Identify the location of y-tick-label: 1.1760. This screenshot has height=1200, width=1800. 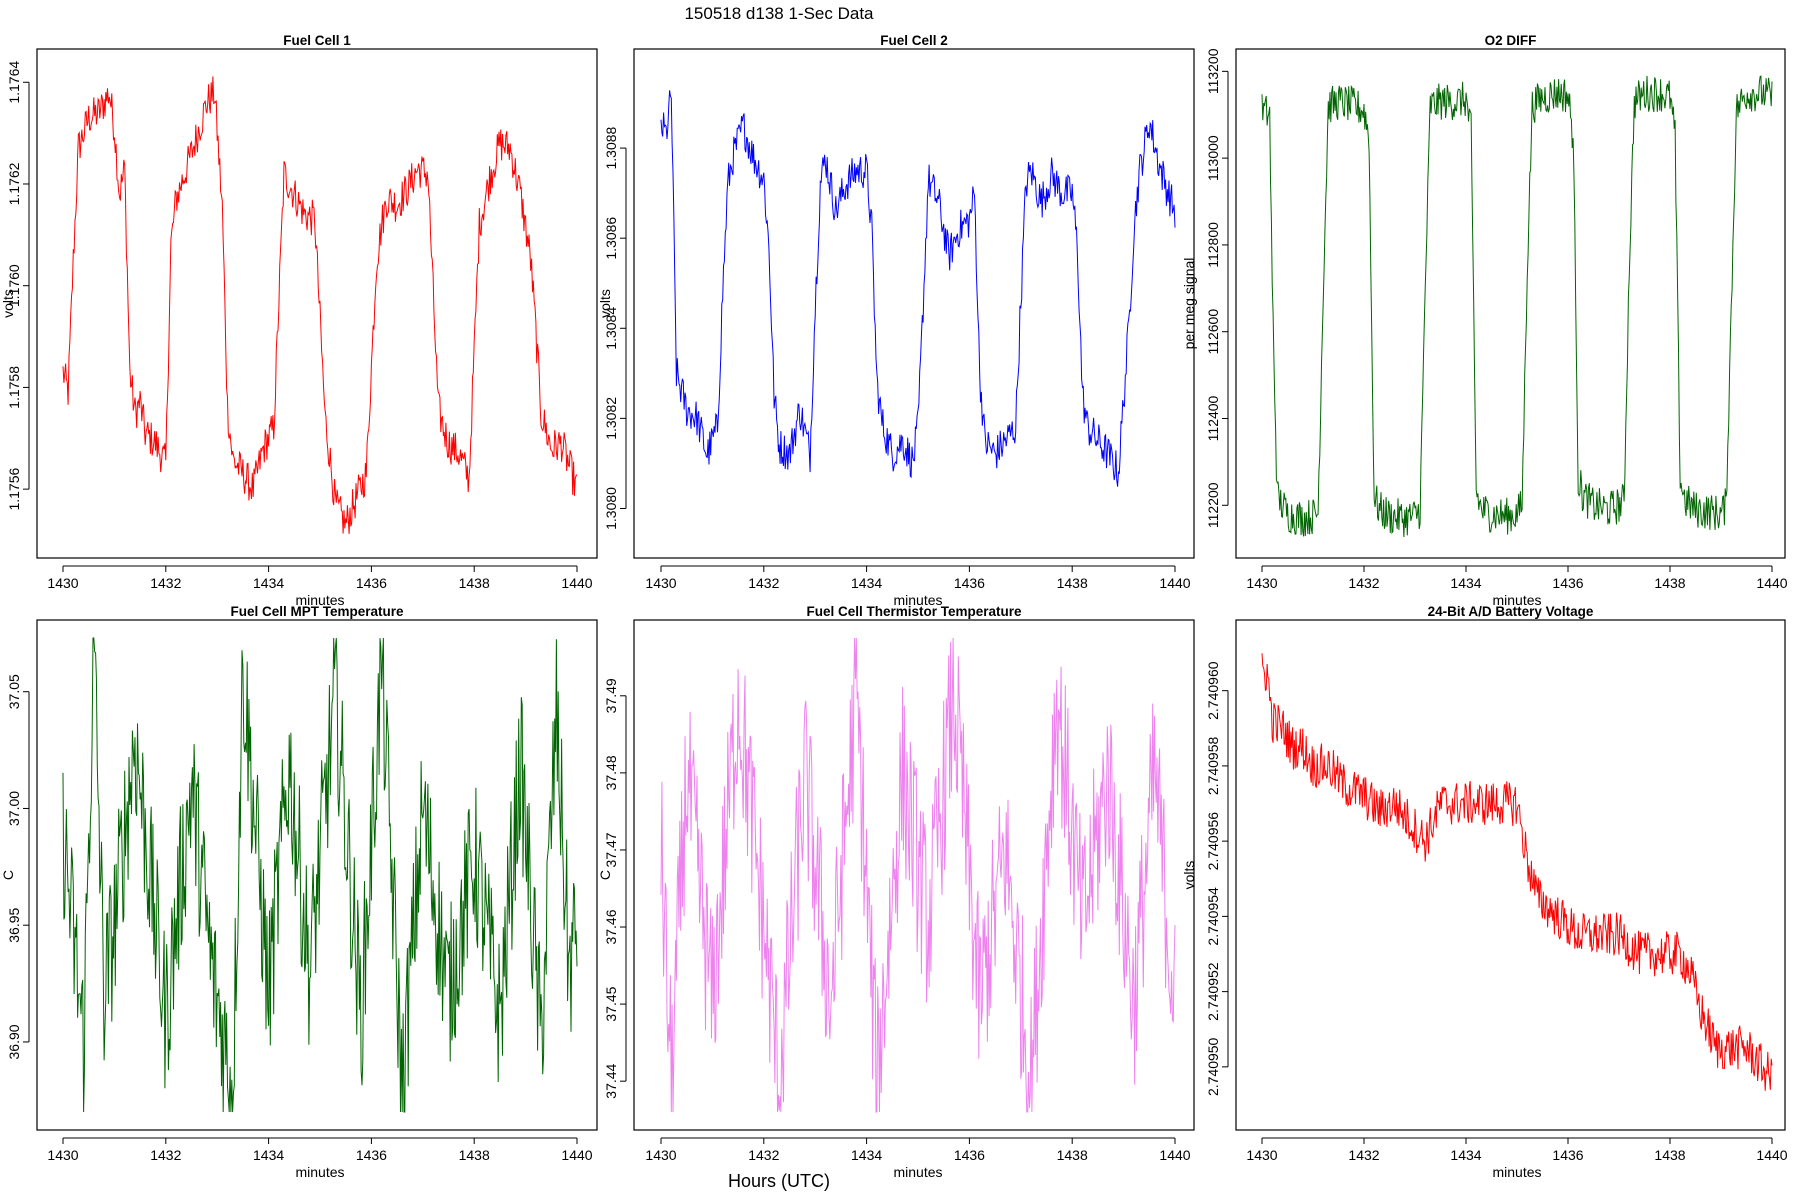
(14, 285).